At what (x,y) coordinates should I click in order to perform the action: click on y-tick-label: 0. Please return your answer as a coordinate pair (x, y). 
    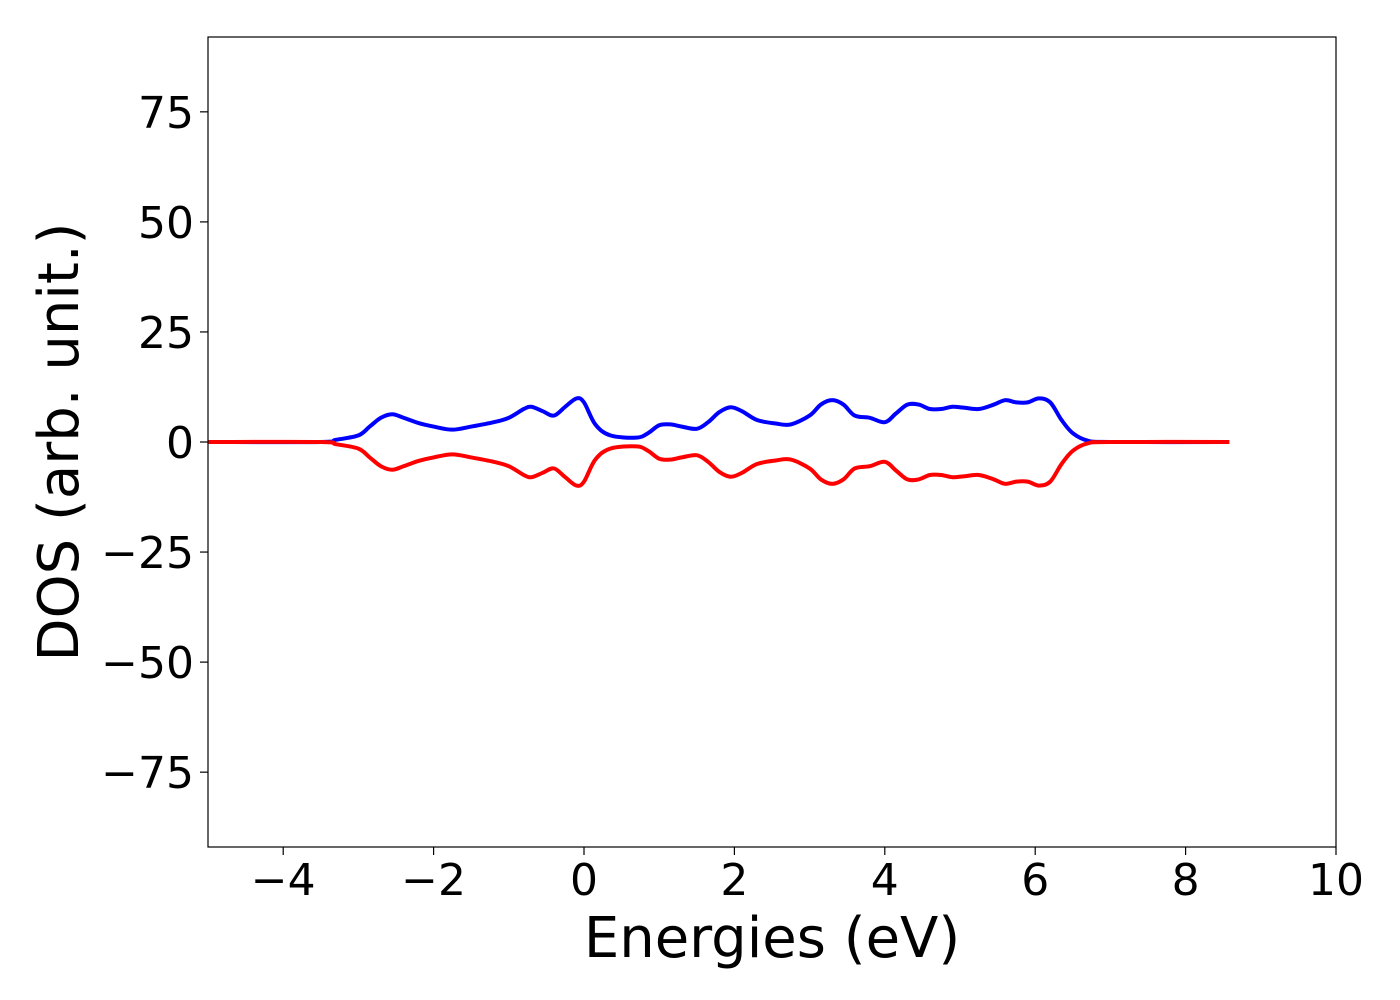
    Looking at the image, I should click on (180, 443).